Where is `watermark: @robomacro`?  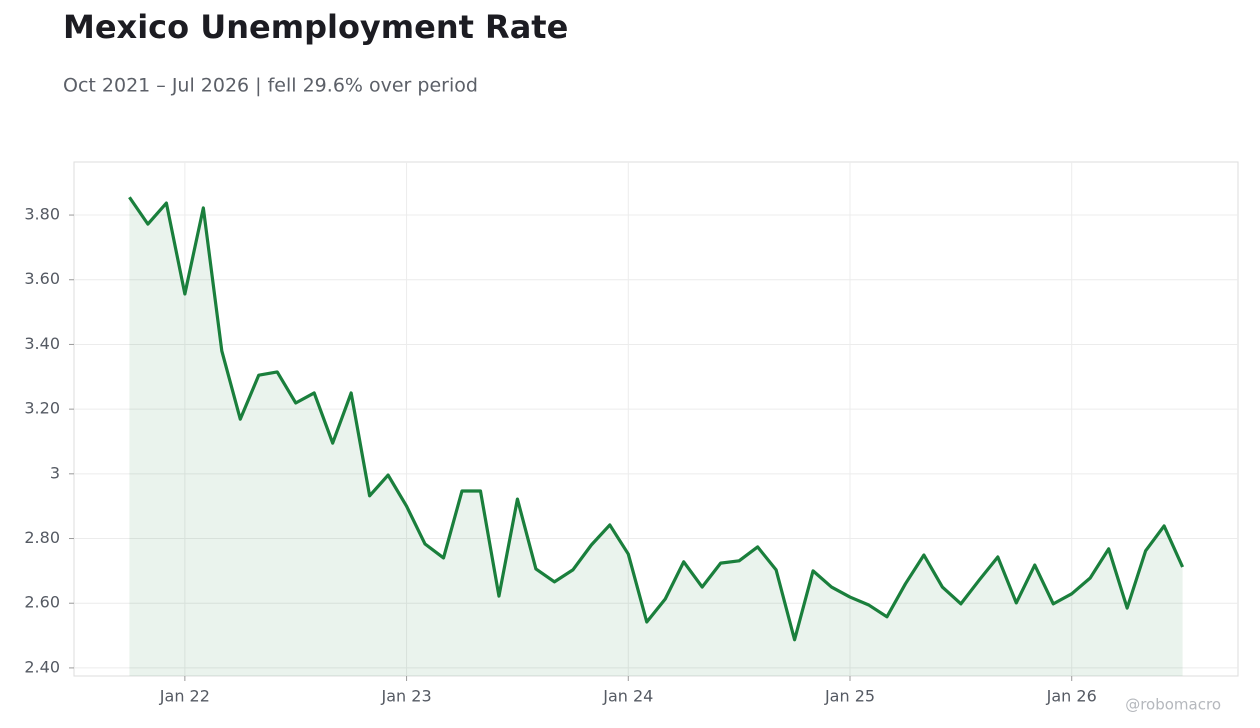
watermark: @robomacro is located at coordinates (1173, 705).